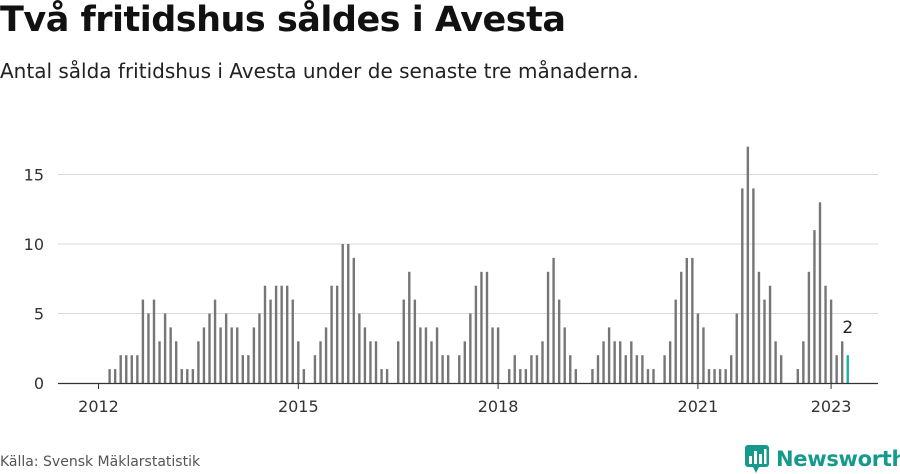  What do you see at coordinates (838, 459) in the screenshot?
I see `brand-name: Newsworthy` at bounding box center [838, 459].